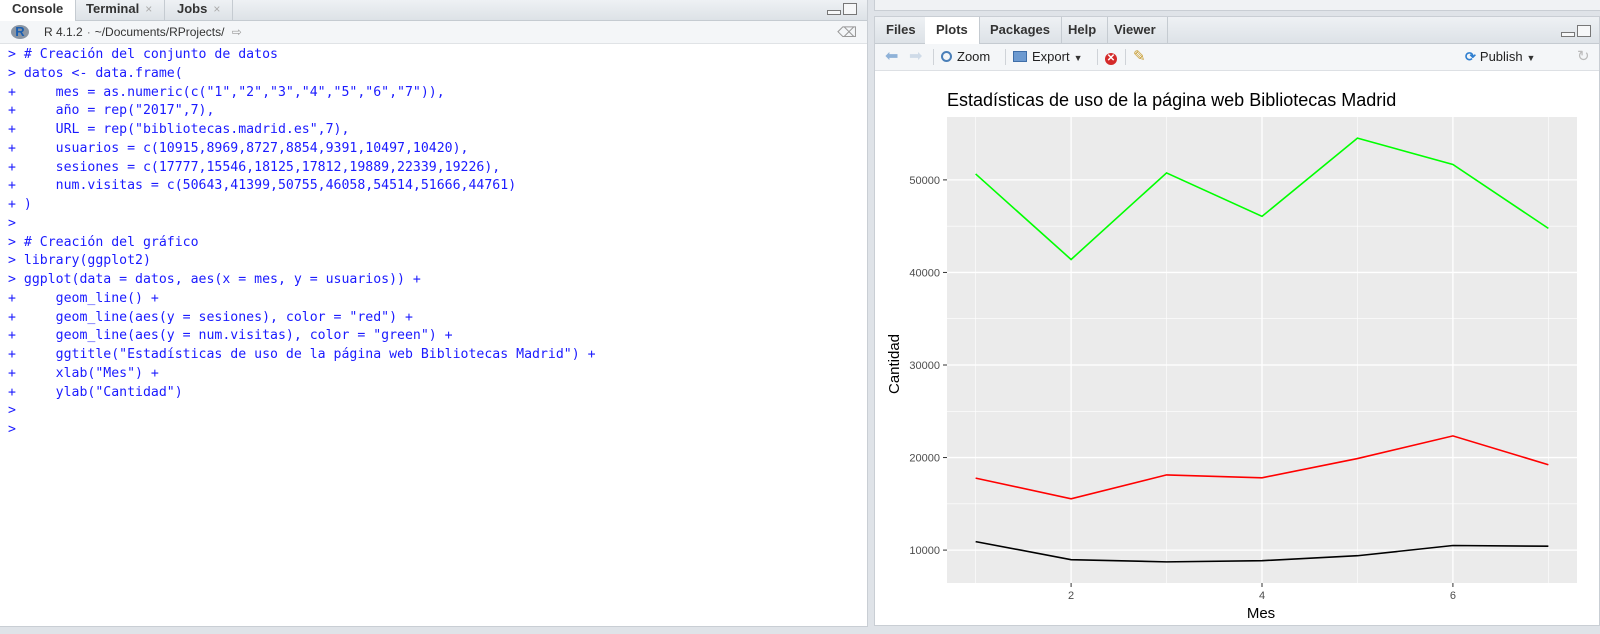  Describe the element at coordinates (924, 551) in the screenshot. I see `y-tick-label: 10000` at that location.